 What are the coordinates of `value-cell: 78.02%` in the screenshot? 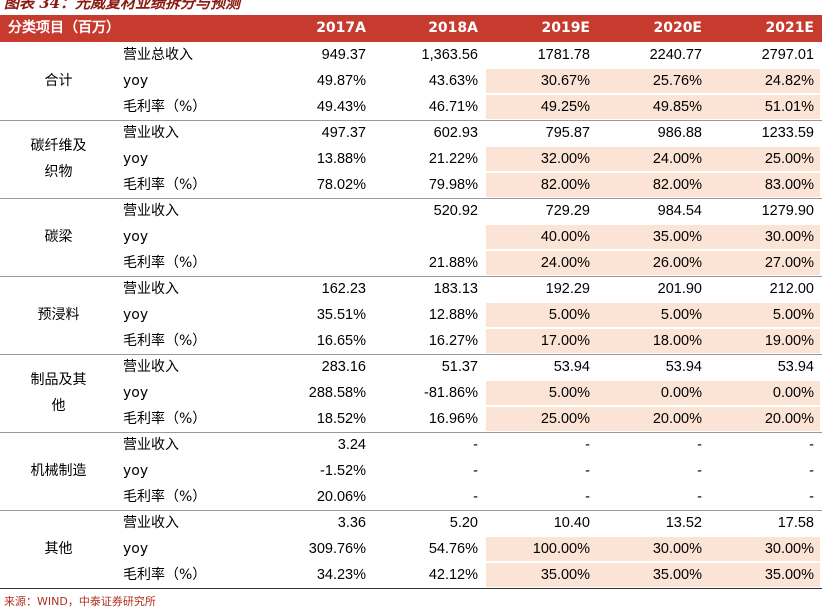 It's located at (341, 185).